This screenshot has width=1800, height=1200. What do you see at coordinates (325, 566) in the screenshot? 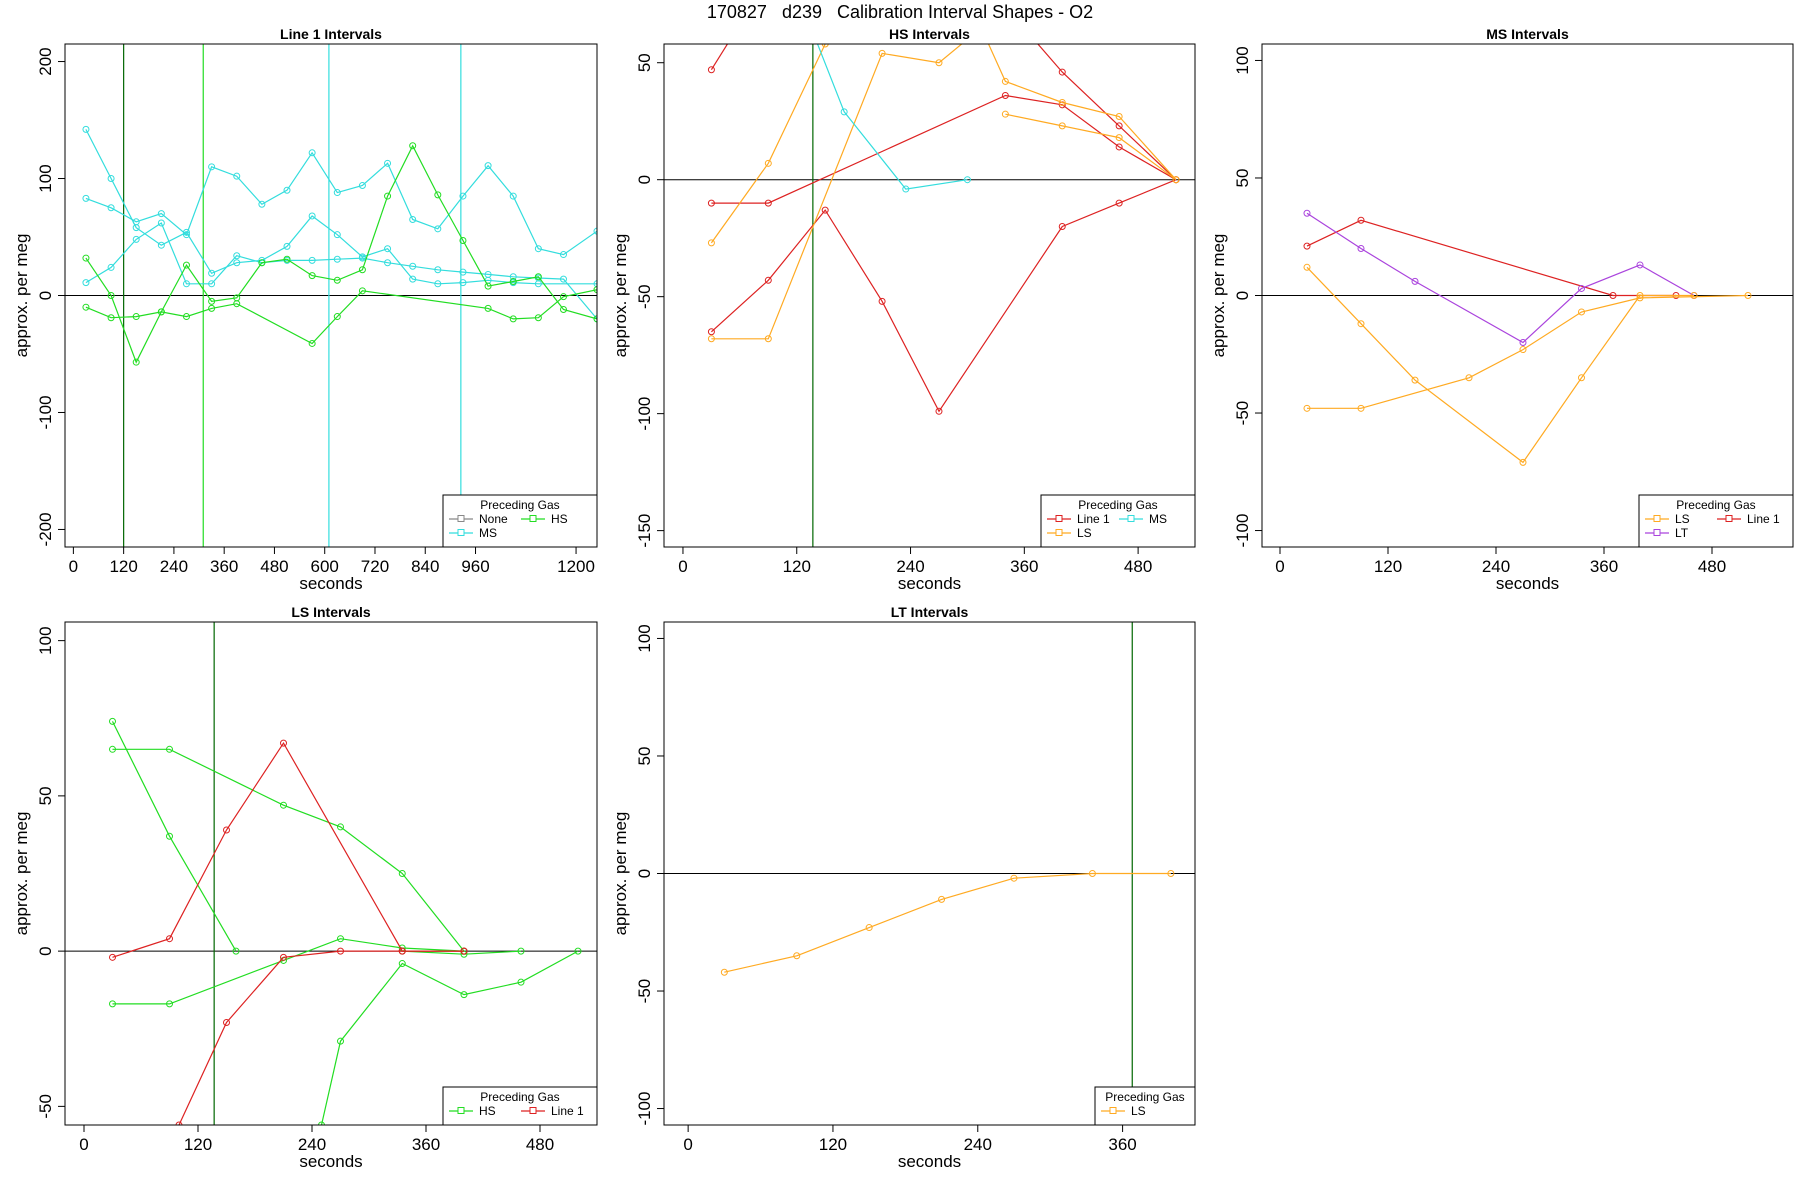
I see `x-tick-label-5: 600` at bounding box center [325, 566].